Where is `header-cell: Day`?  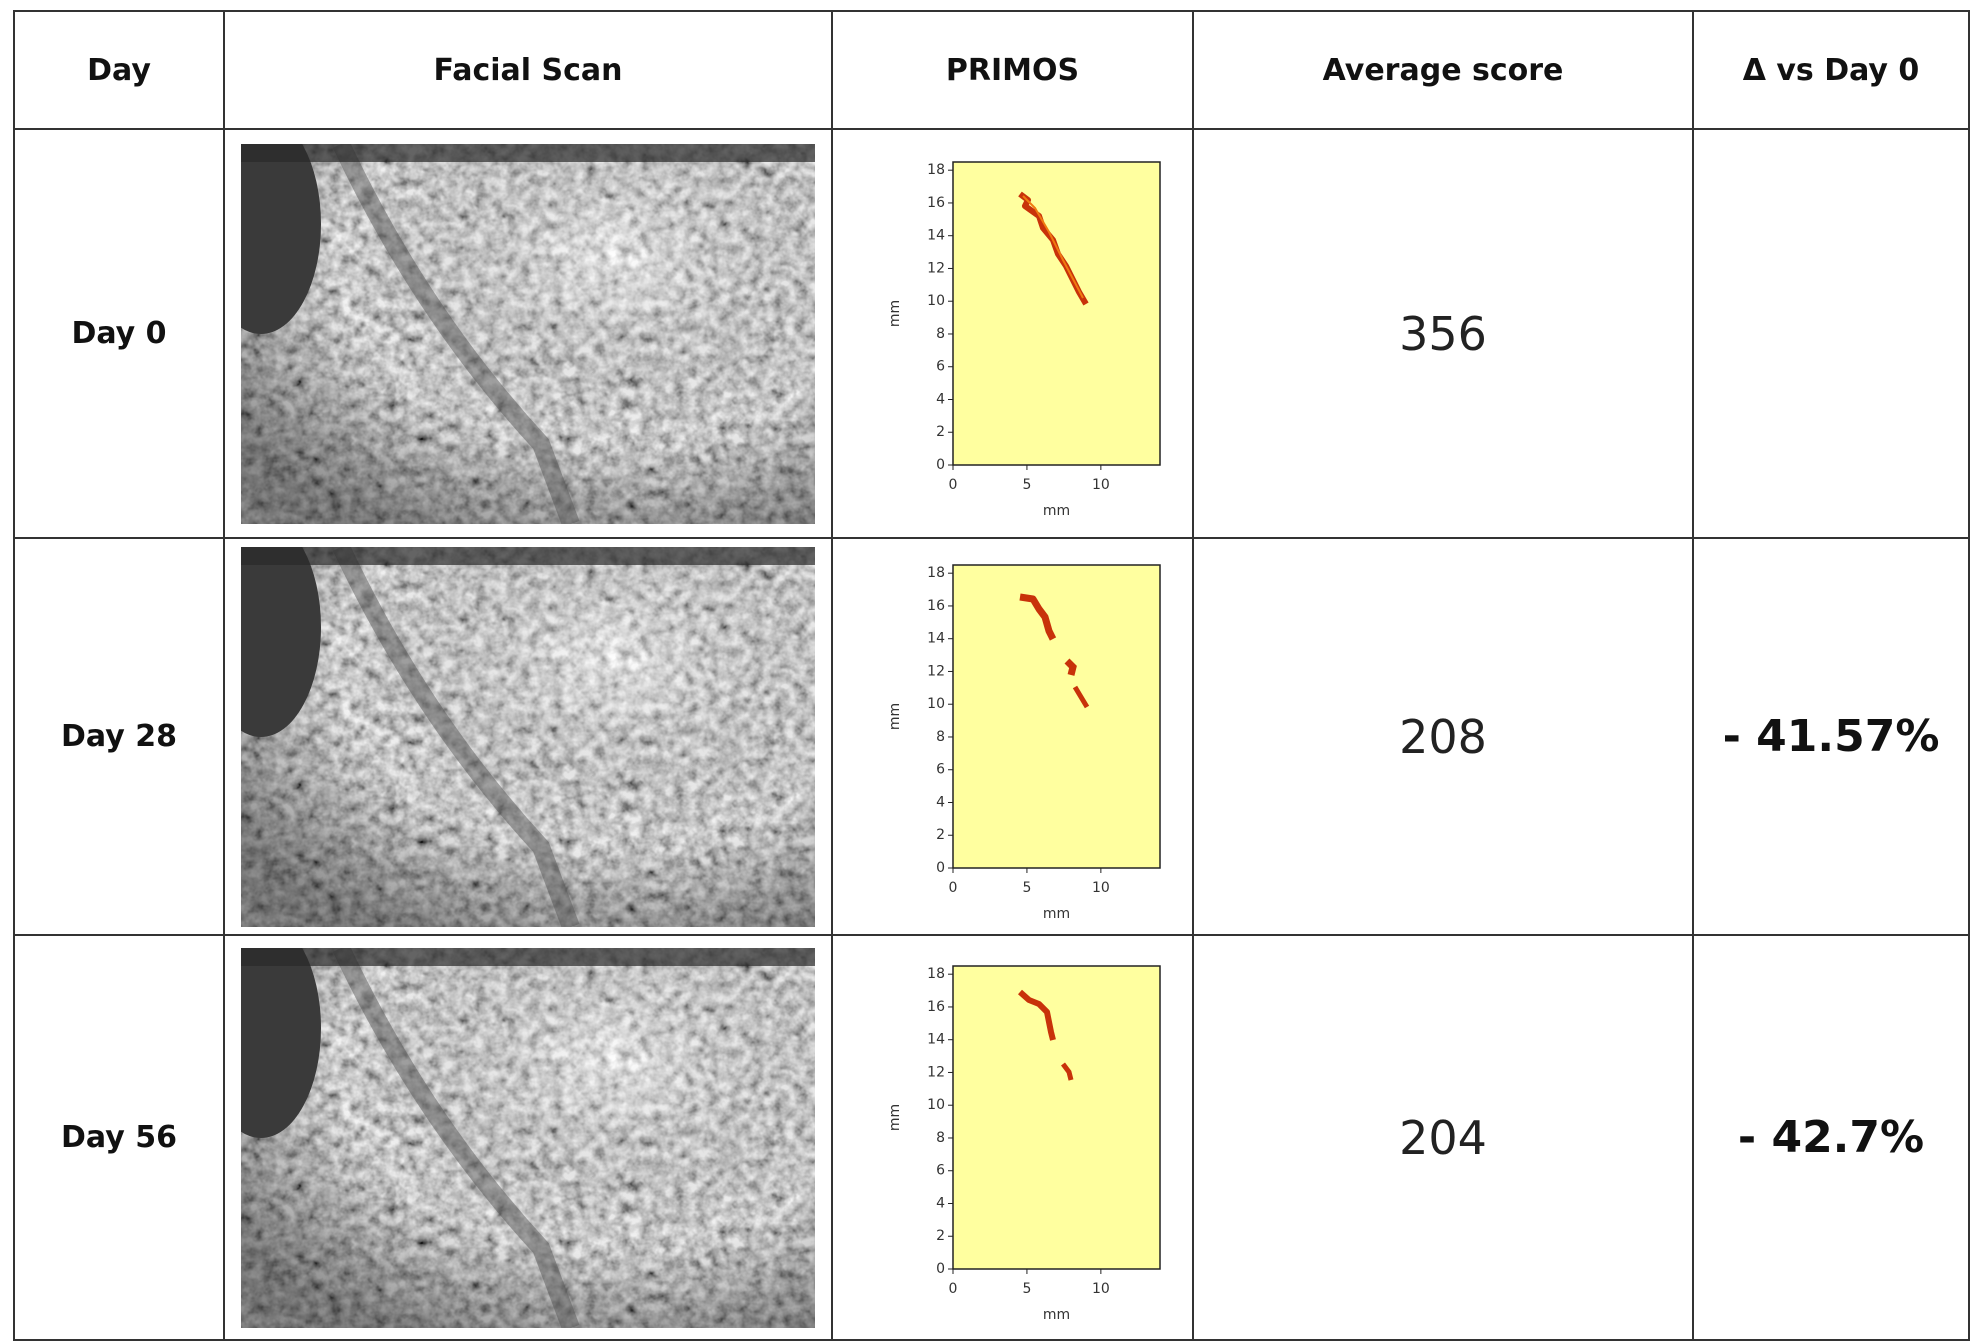
header-cell: Day is located at coordinates (119, 70).